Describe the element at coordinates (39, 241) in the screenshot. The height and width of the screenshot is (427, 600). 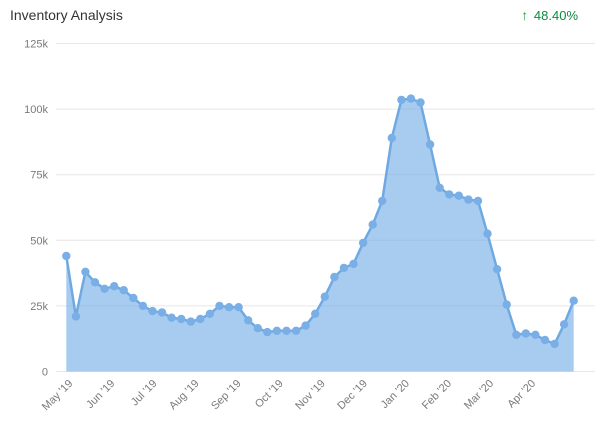
I see `y-axis-label: 50k` at that location.